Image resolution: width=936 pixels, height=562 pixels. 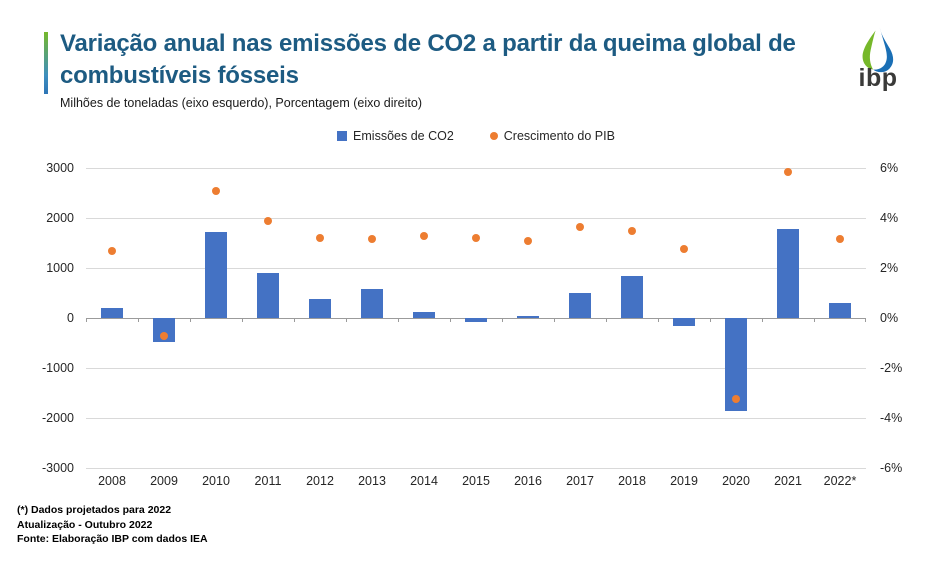 I want to click on x-tick-2014: 2014, so click(x=424, y=481).